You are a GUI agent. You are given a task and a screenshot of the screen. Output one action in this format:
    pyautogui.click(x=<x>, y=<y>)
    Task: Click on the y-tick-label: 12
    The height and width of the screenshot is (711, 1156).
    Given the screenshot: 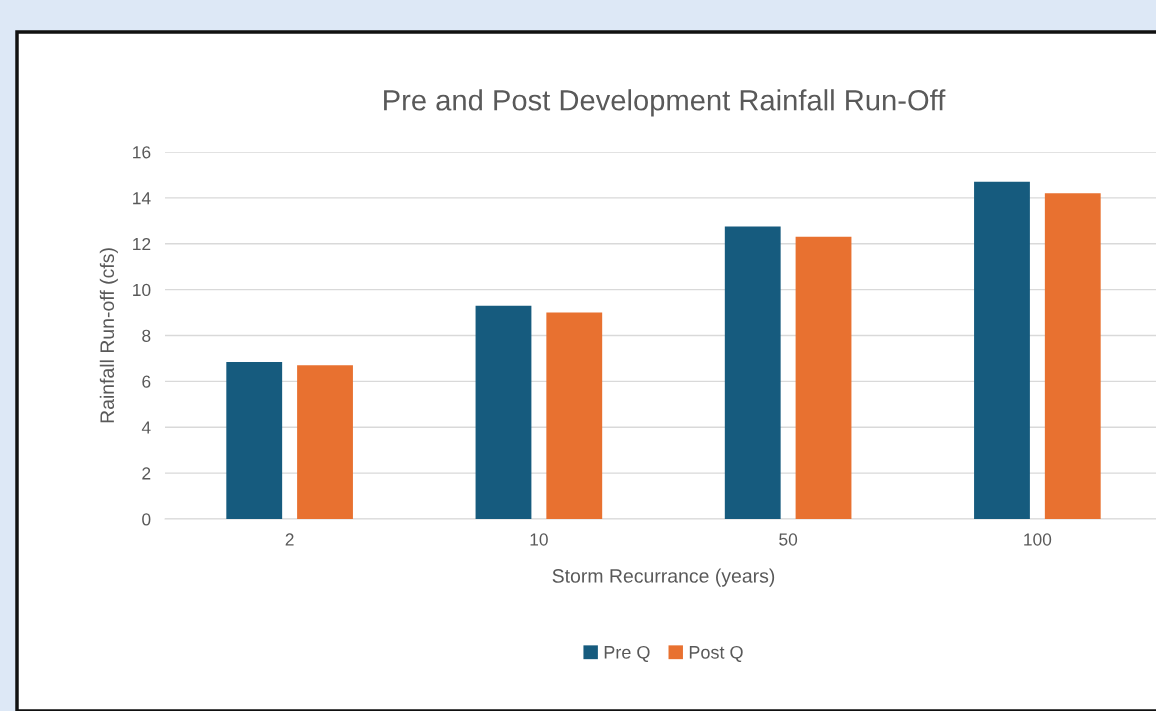 What is the action you would take?
    pyautogui.click(x=142, y=244)
    